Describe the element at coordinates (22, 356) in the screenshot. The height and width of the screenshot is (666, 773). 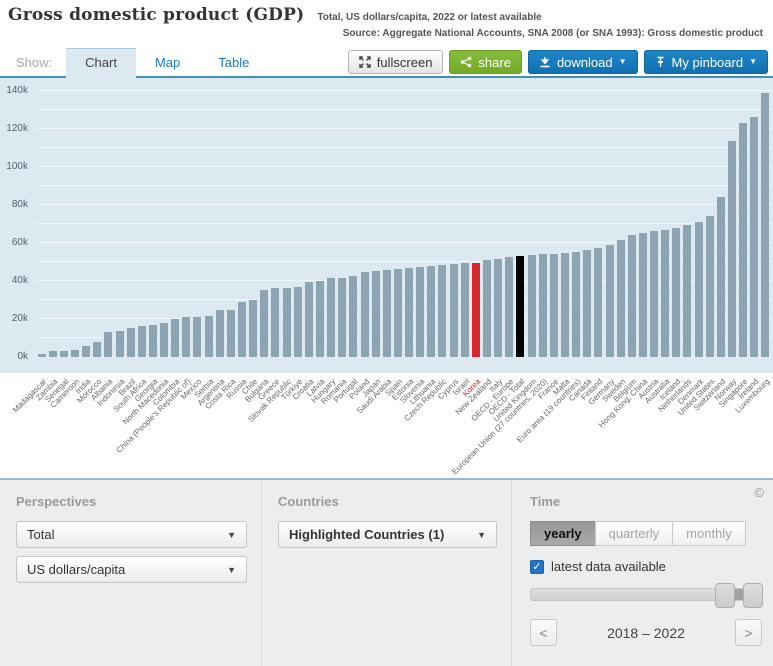
I see `y-tick-label: 0k` at that location.